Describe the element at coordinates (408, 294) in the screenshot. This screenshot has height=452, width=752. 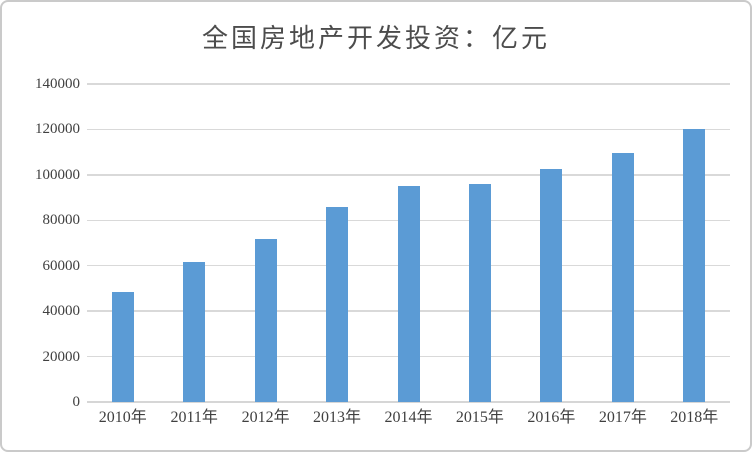
I see `bar-2014年` at that location.